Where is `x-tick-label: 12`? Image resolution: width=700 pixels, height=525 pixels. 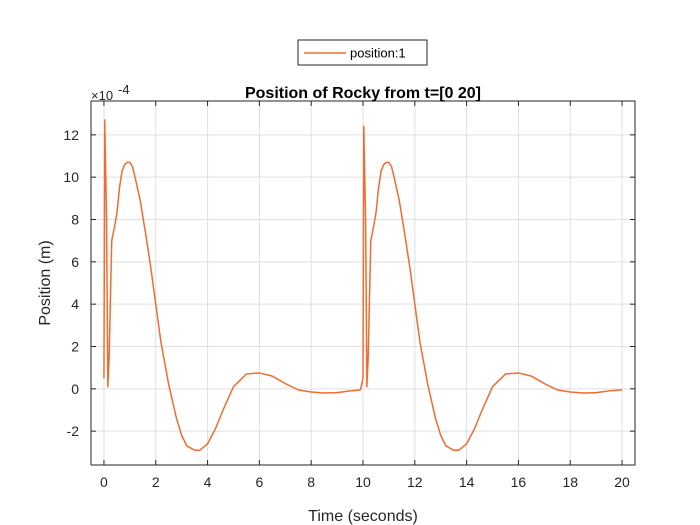 x-tick-label: 12 is located at coordinates (415, 482).